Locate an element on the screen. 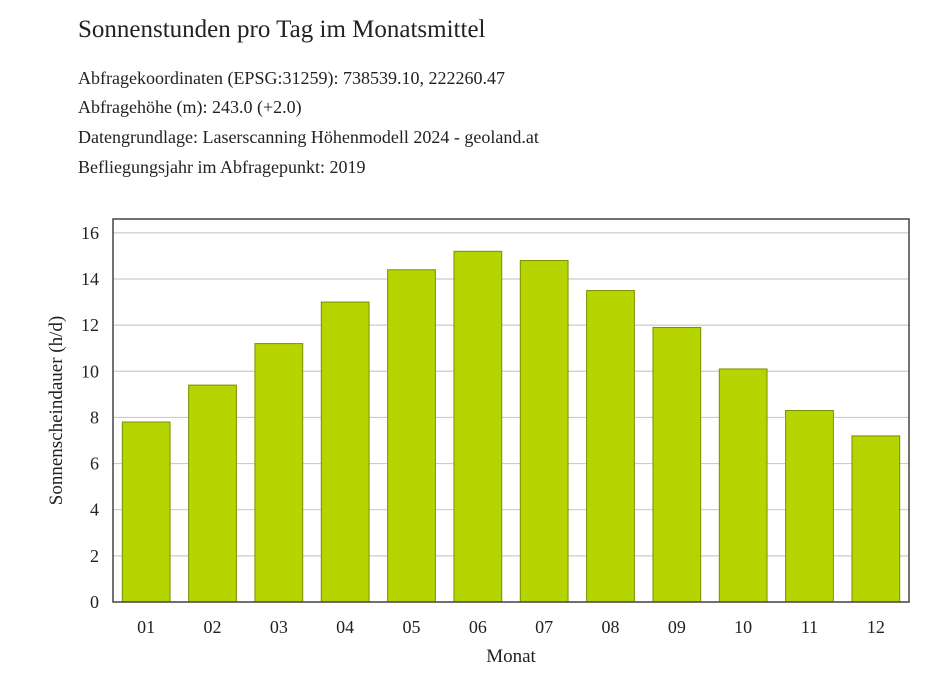 This screenshot has height=686, width=950. info-flight-year: Befliegungsjahr im Abfragepunkt: 2019 is located at coordinates (222, 167).